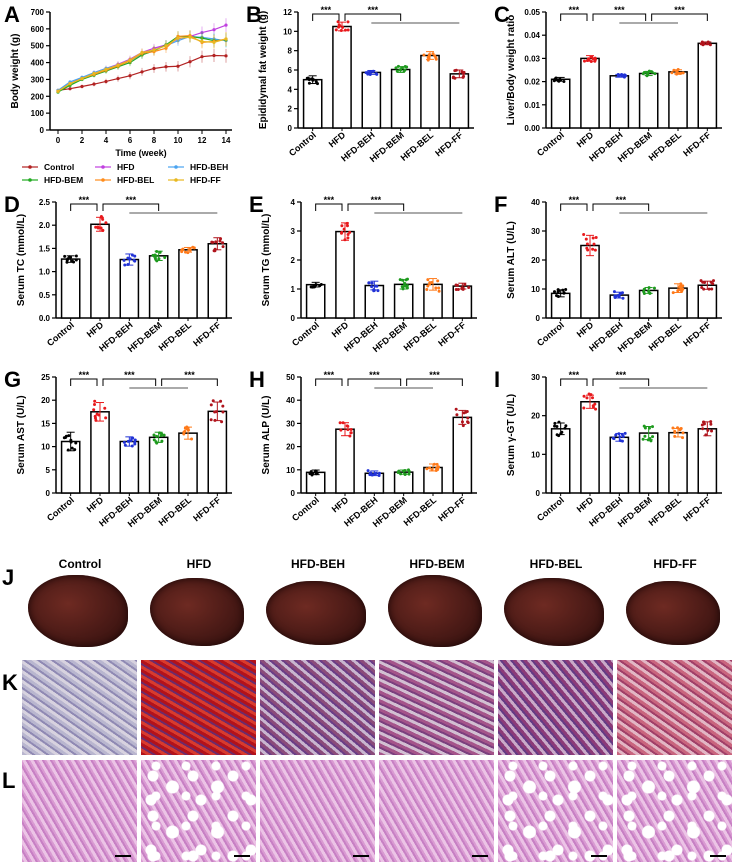 This screenshot has height=867, width=737. I want to click on y-tick-label: 5, so click(48, 470).